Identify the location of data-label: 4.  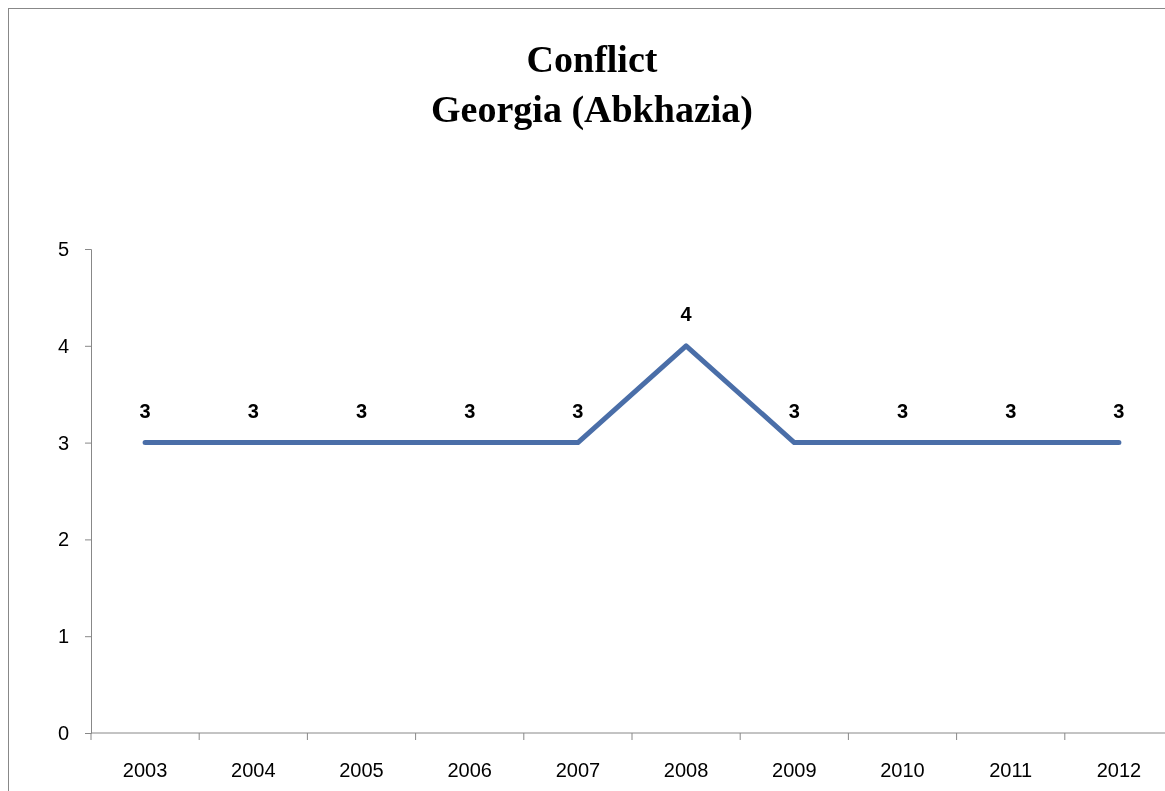
(686, 313).